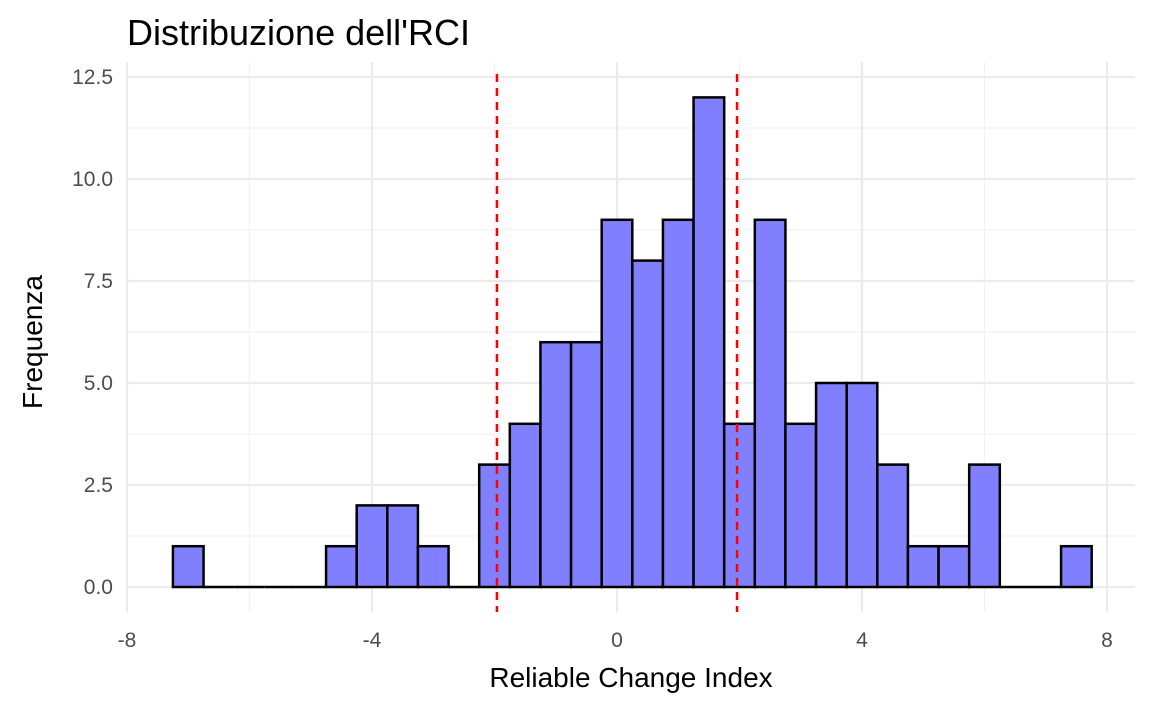  Describe the element at coordinates (92, 332) in the screenshot. I see `y-axis-tick-labels: 0.0 2.5 5.0 7.5 10.0 12.5` at that location.